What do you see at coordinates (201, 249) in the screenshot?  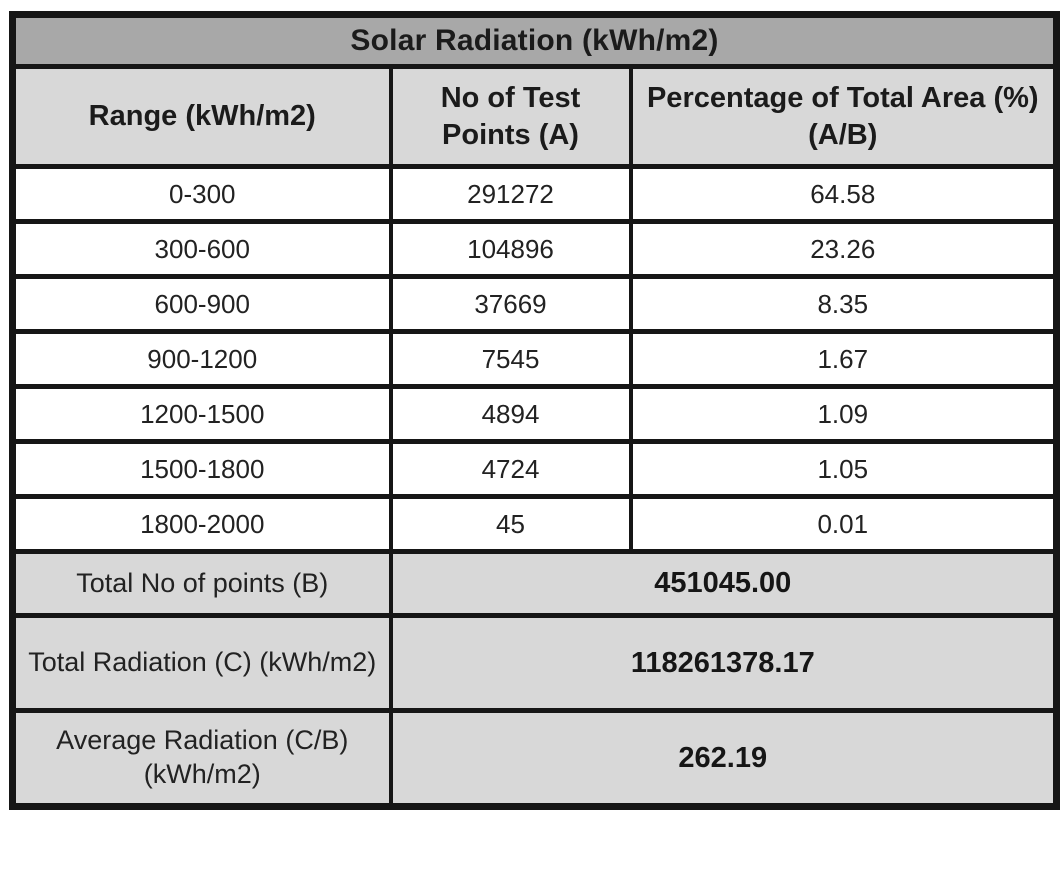 I see `range-cell: 300-600` at bounding box center [201, 249].